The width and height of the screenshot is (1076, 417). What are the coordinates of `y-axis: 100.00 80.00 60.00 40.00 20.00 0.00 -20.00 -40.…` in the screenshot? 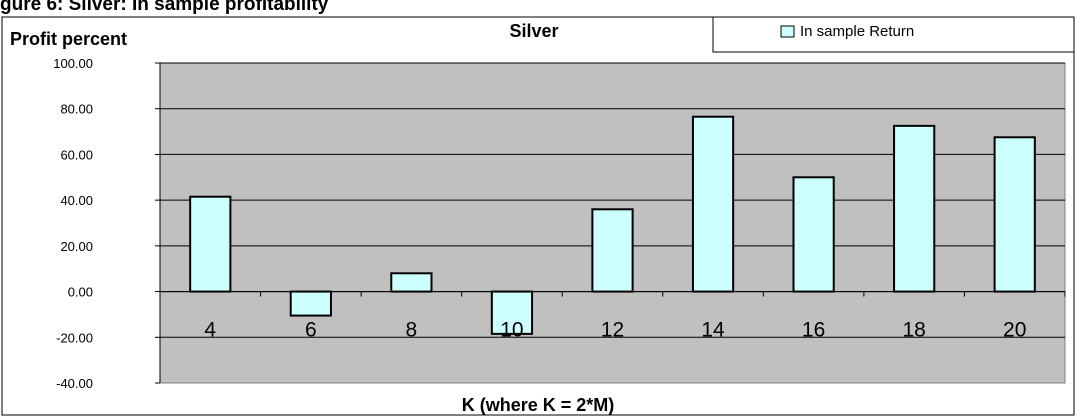 It's located at (107, 223).